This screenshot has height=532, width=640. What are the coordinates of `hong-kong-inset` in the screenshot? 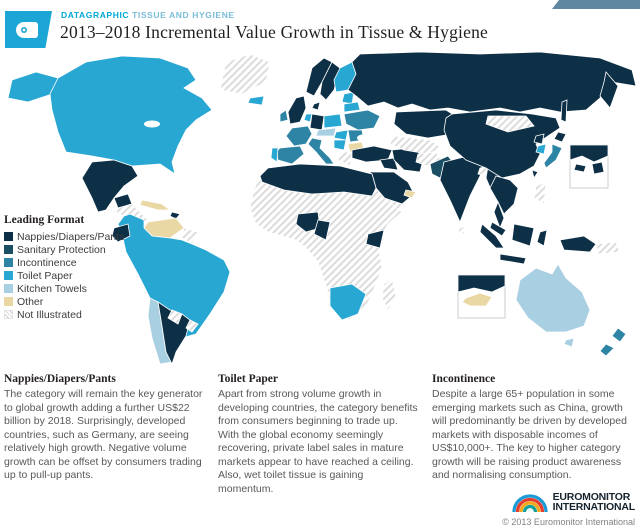 It's located at (589, 166).